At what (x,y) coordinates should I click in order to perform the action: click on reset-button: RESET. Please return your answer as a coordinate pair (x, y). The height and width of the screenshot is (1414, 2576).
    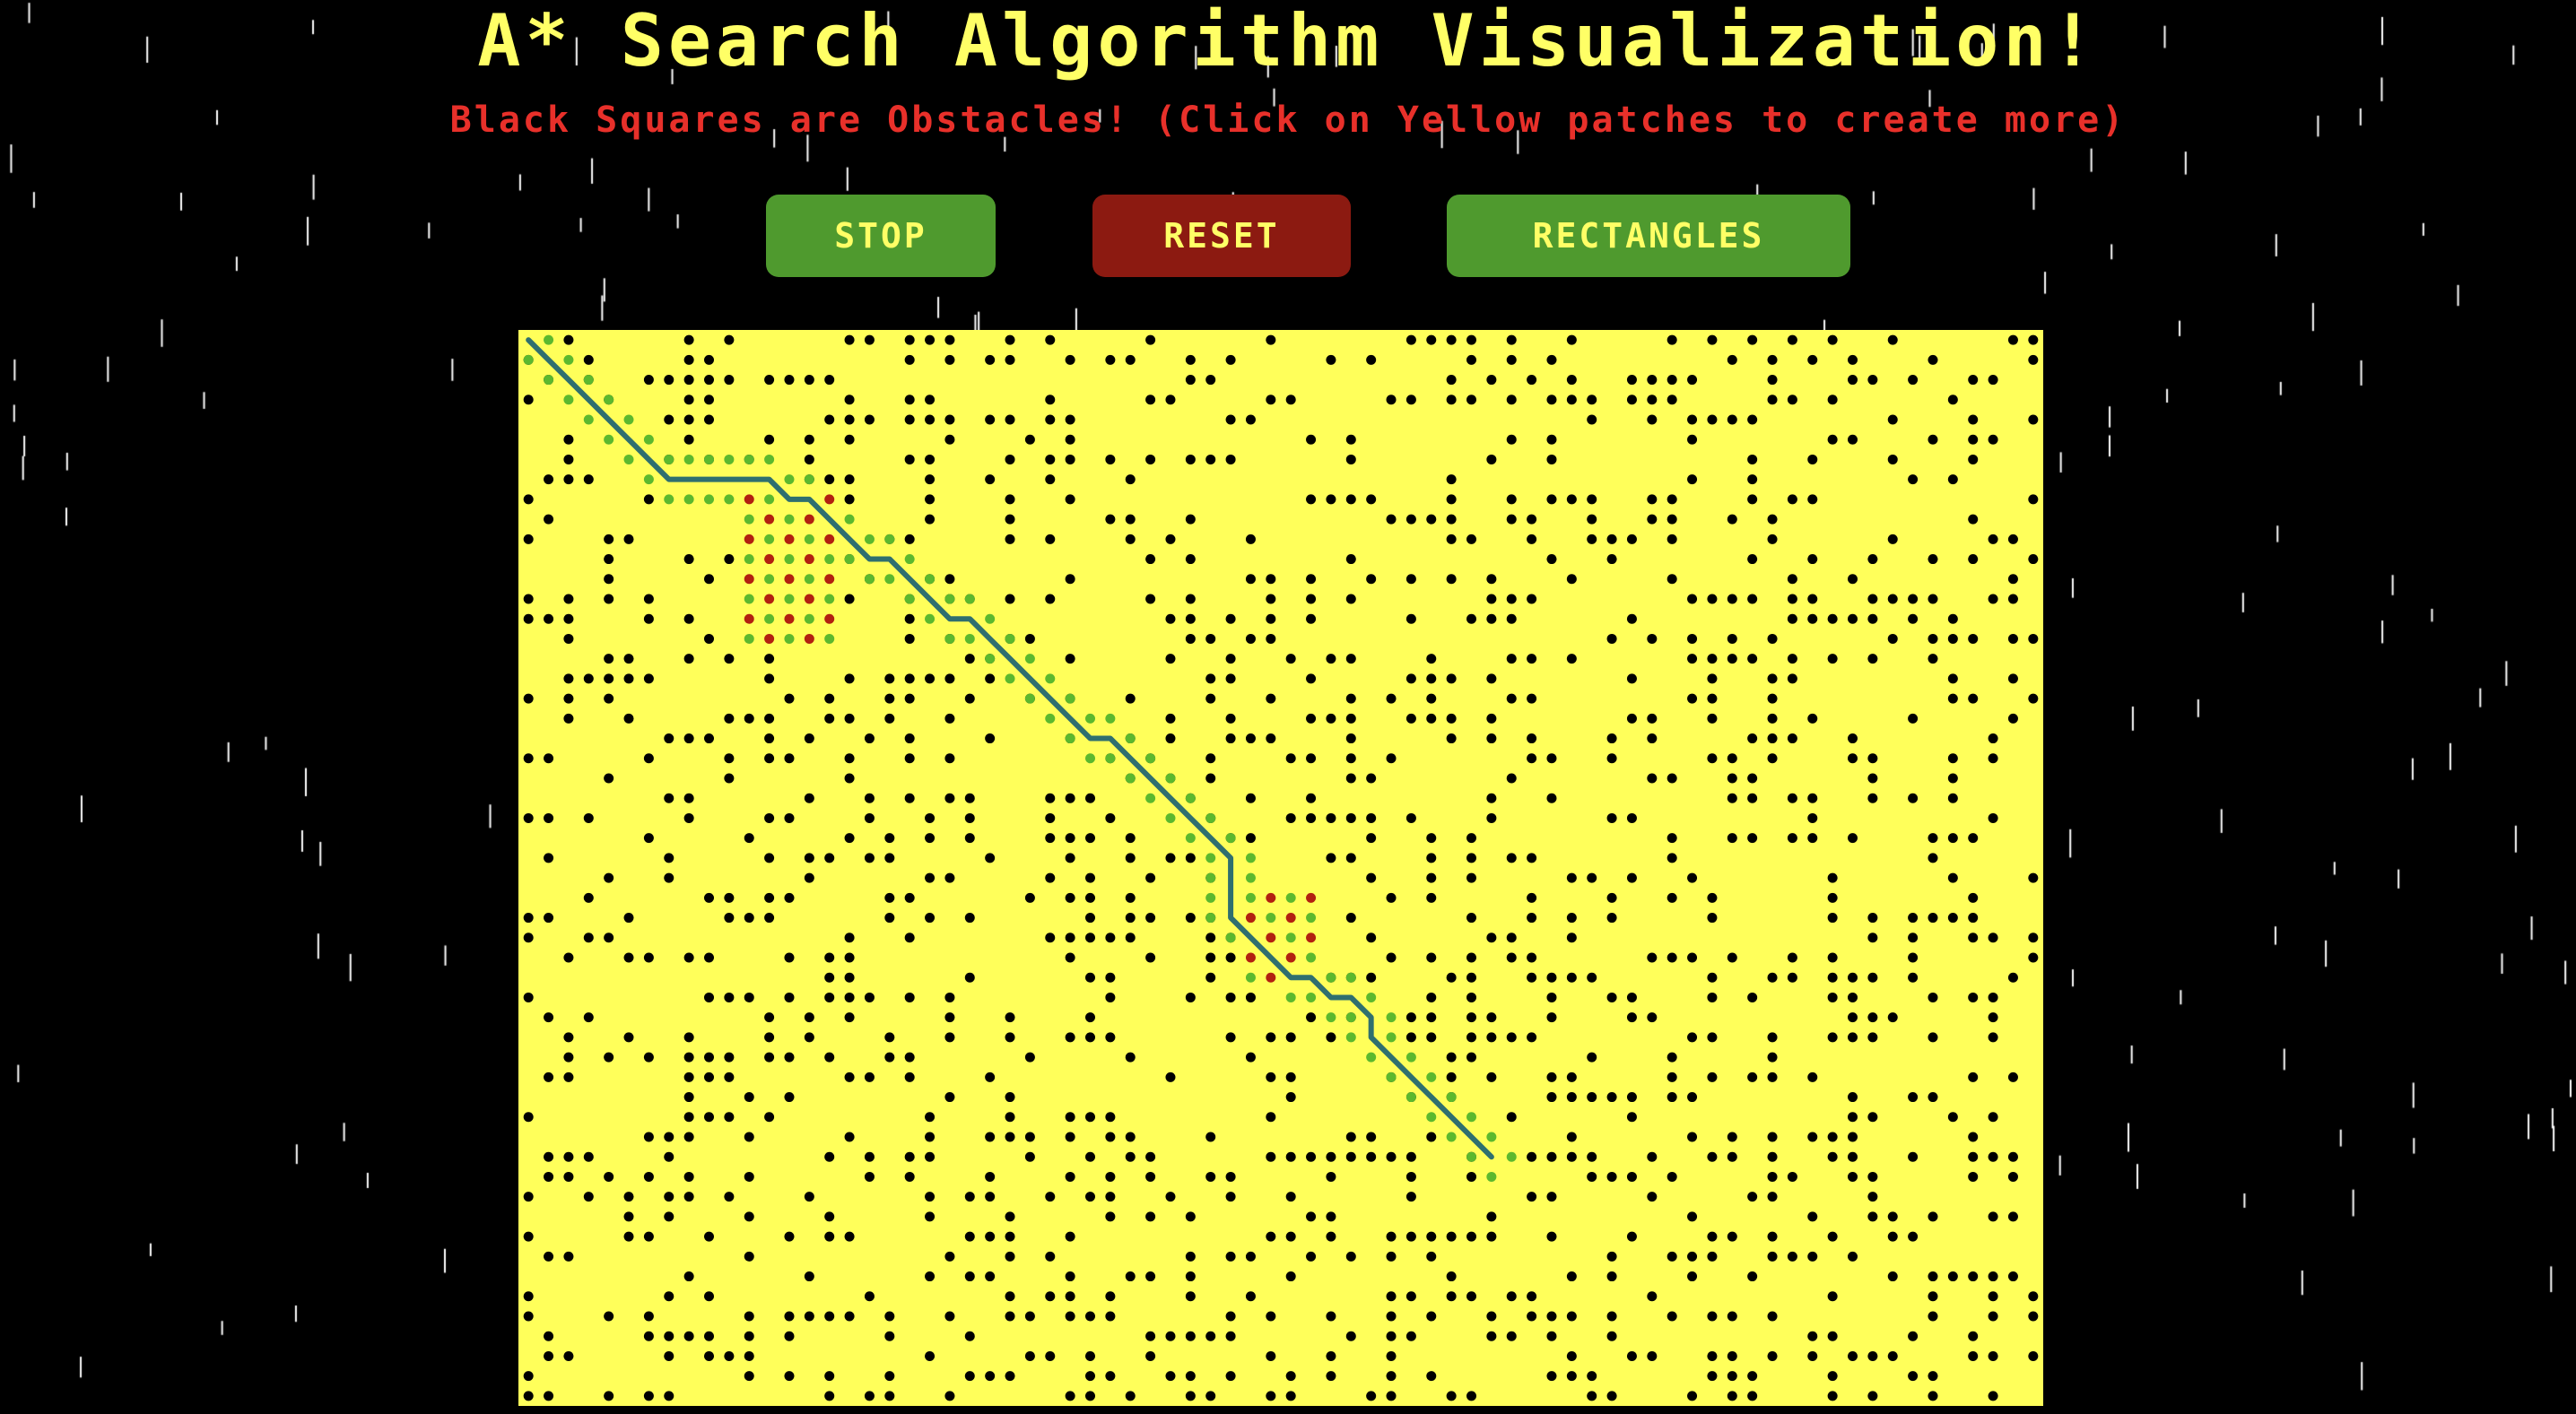
    Looking at the image, I should click on (1221, 236).